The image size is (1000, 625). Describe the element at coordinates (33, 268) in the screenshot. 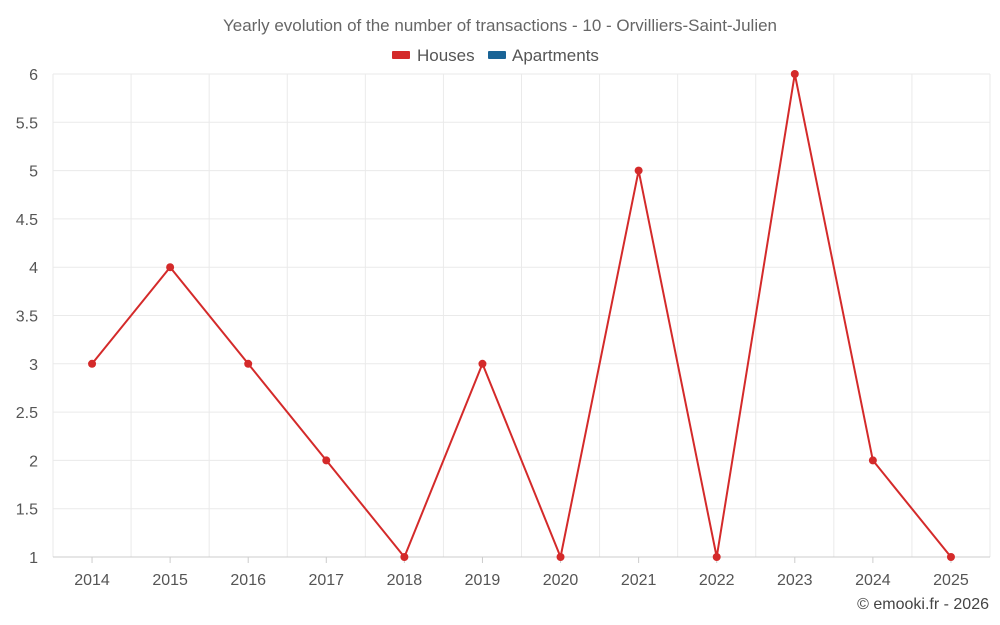

I see `y-tick-label: 4` at that location.